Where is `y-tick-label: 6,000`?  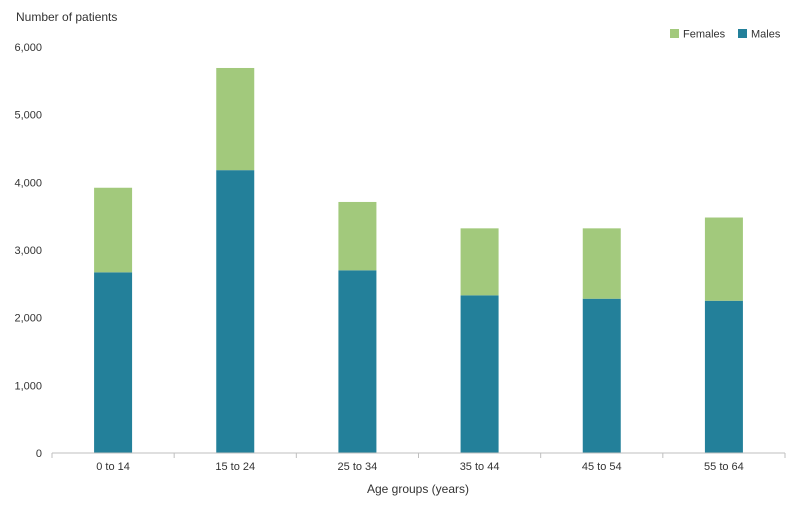
y-tick-label: 6,000 is located at coordinates (28, 48).